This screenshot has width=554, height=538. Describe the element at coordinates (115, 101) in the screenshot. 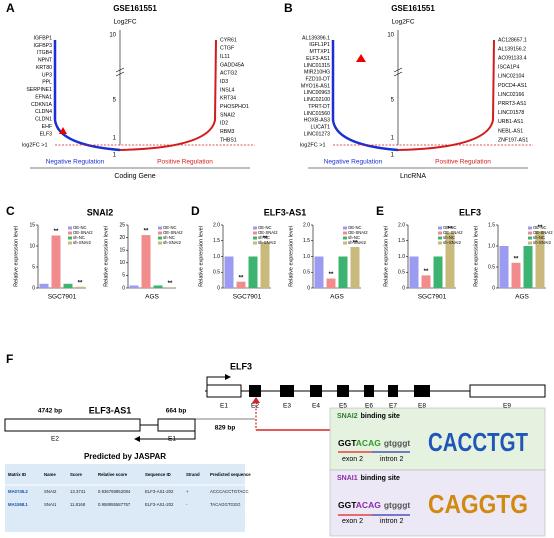

I see `axis-tick-label: 5` at that location.